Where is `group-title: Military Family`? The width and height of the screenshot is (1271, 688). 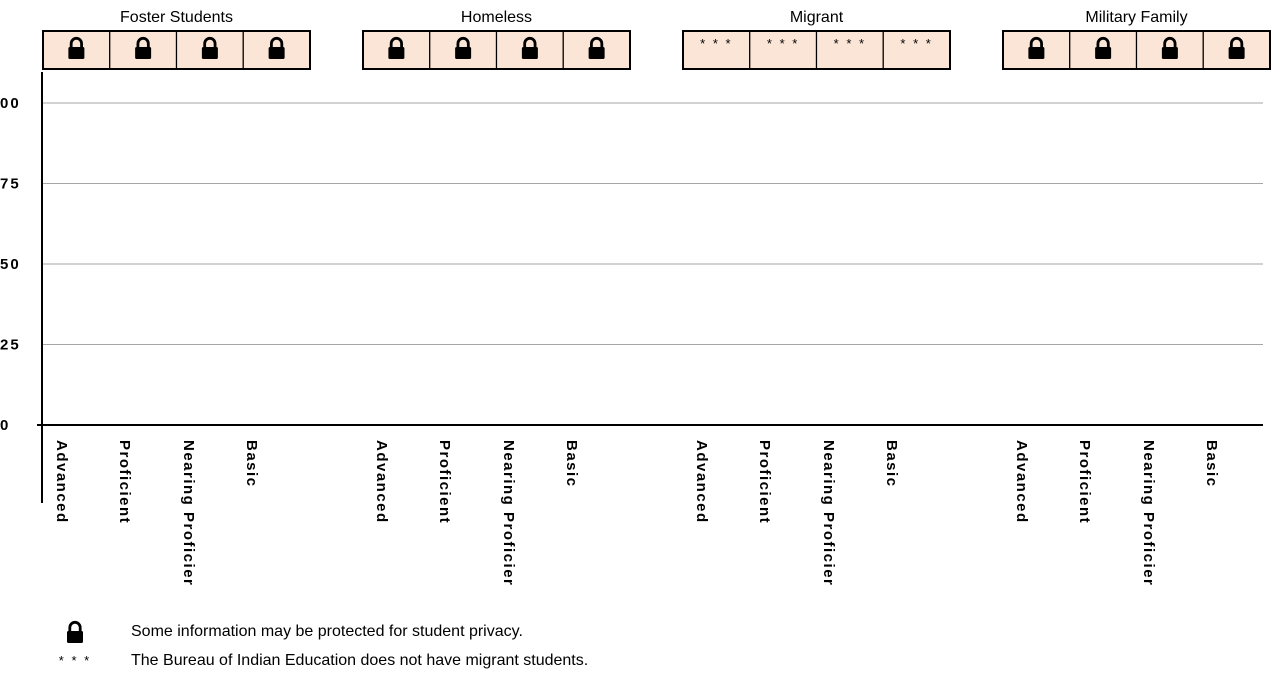 group-title: Military Family is located at coordinates (1136, 17).